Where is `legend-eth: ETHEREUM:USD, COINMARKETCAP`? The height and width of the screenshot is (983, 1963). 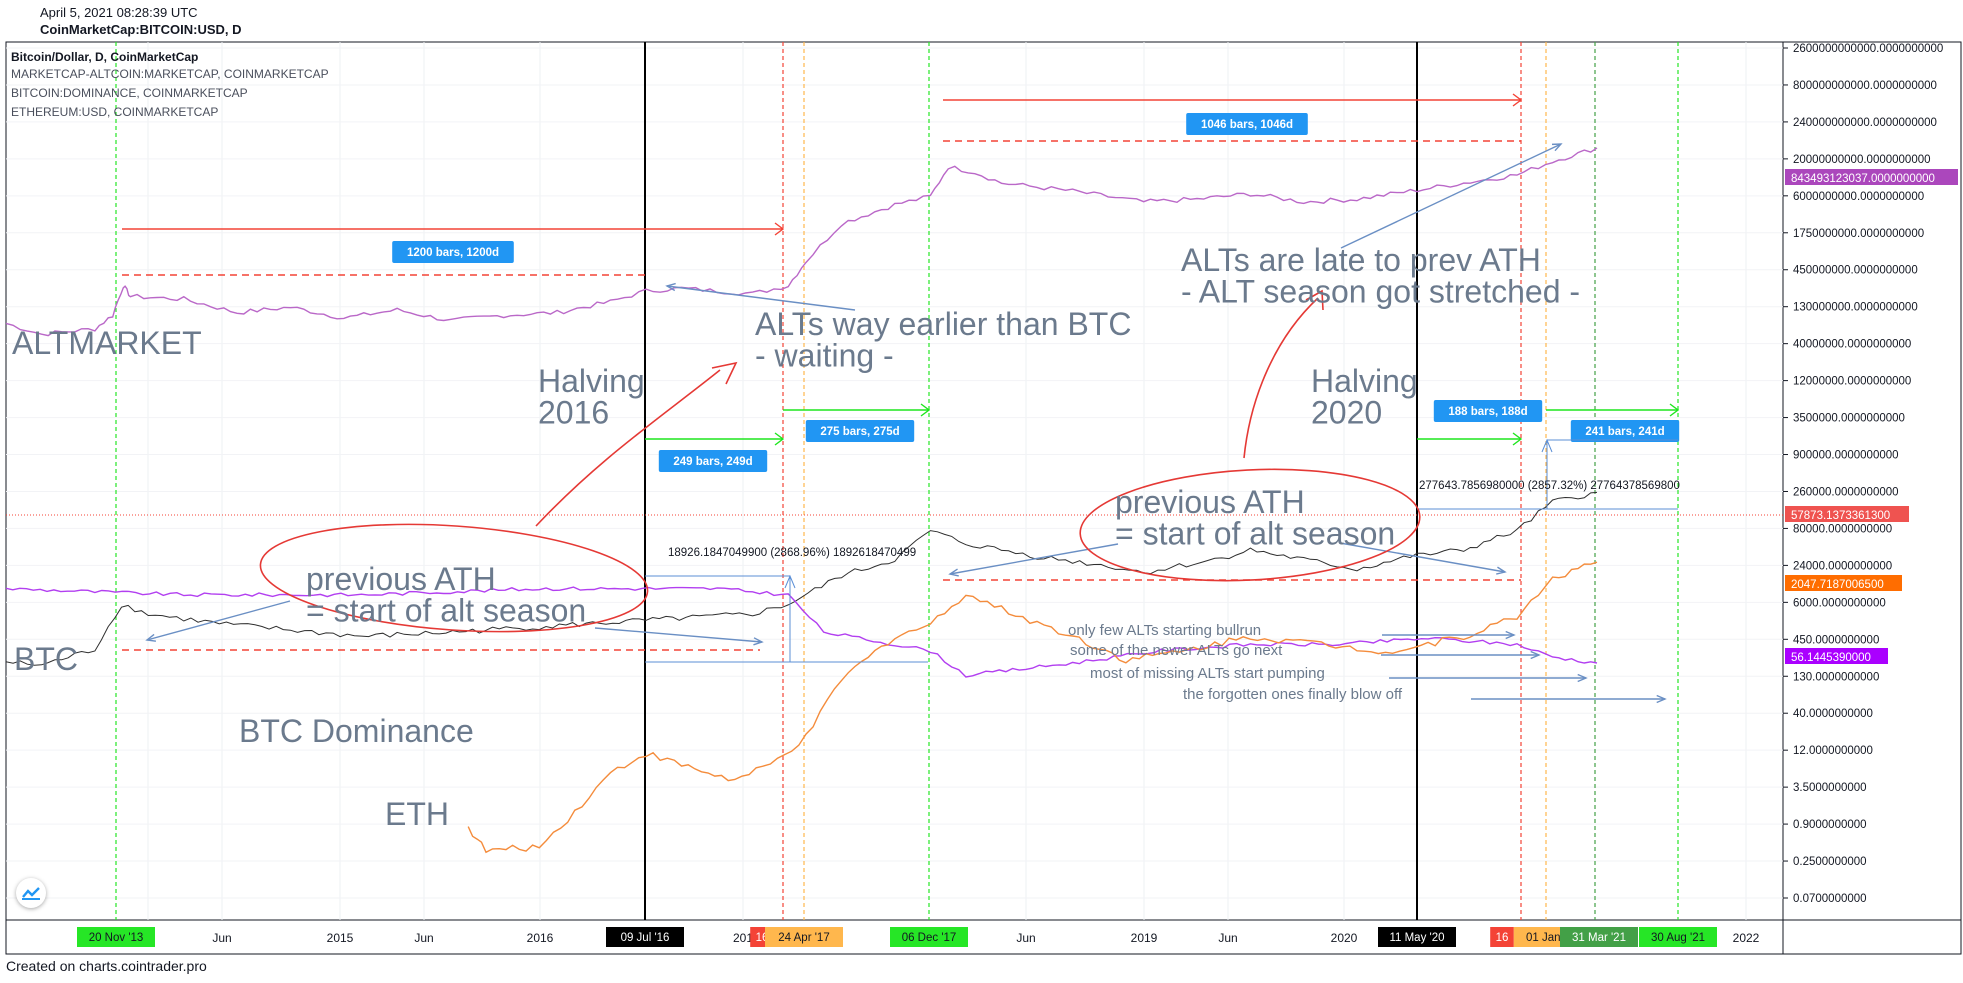
legend-eth: ETHEREUM:USD, COINMARKETCAP is located at coordinates (115, 112).